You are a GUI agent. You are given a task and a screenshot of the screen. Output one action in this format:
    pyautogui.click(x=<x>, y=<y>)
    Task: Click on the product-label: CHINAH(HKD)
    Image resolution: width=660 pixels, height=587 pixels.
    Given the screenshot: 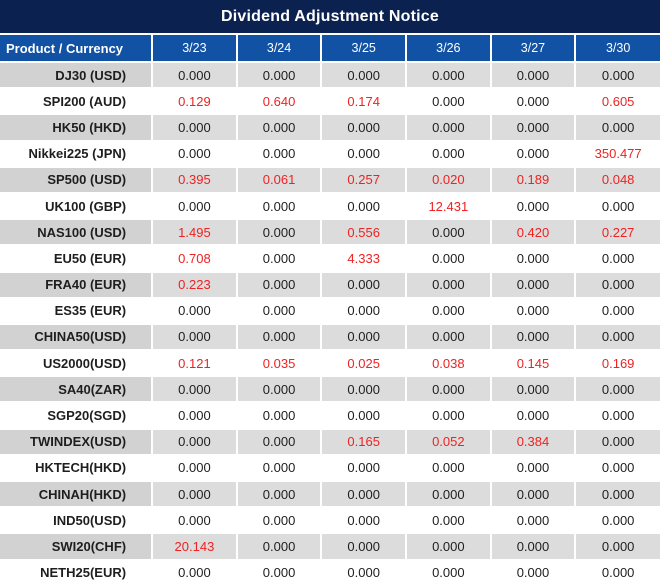 What is the action you would take?
    pyautogui.click(x=77, y=495)
    